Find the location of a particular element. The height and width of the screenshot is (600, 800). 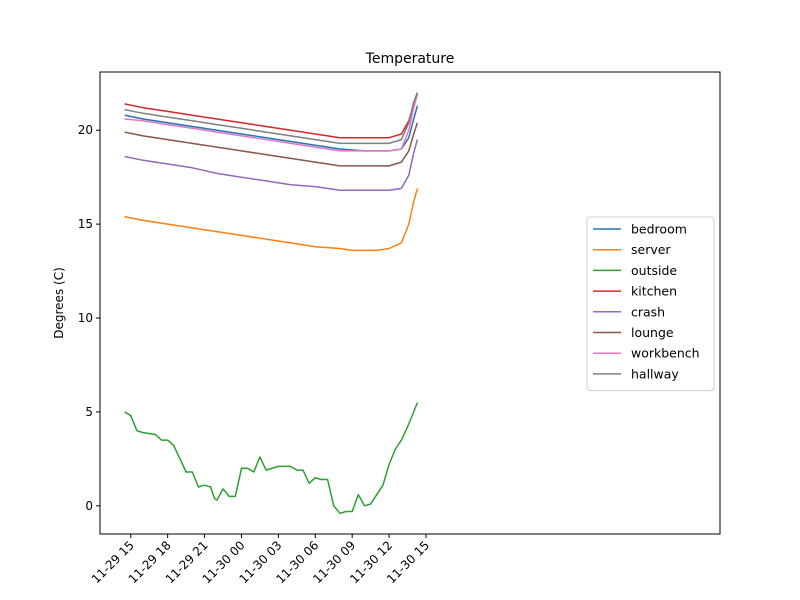

y-axis-label: Degrees (C) is located at coordinates (59, 302).